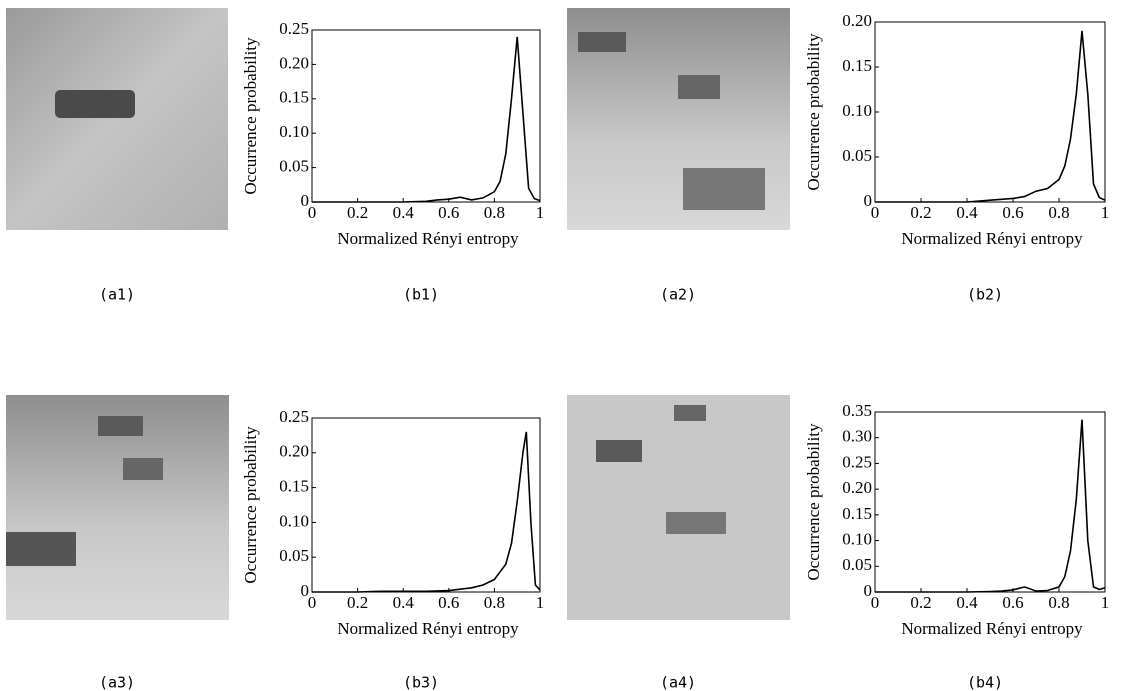 Image resolution: width=1122 pixels, height=691 pixels. Describe the element at coordinates (678, 295) in the screenshot. I see `image-caption: (a2)` at that location.